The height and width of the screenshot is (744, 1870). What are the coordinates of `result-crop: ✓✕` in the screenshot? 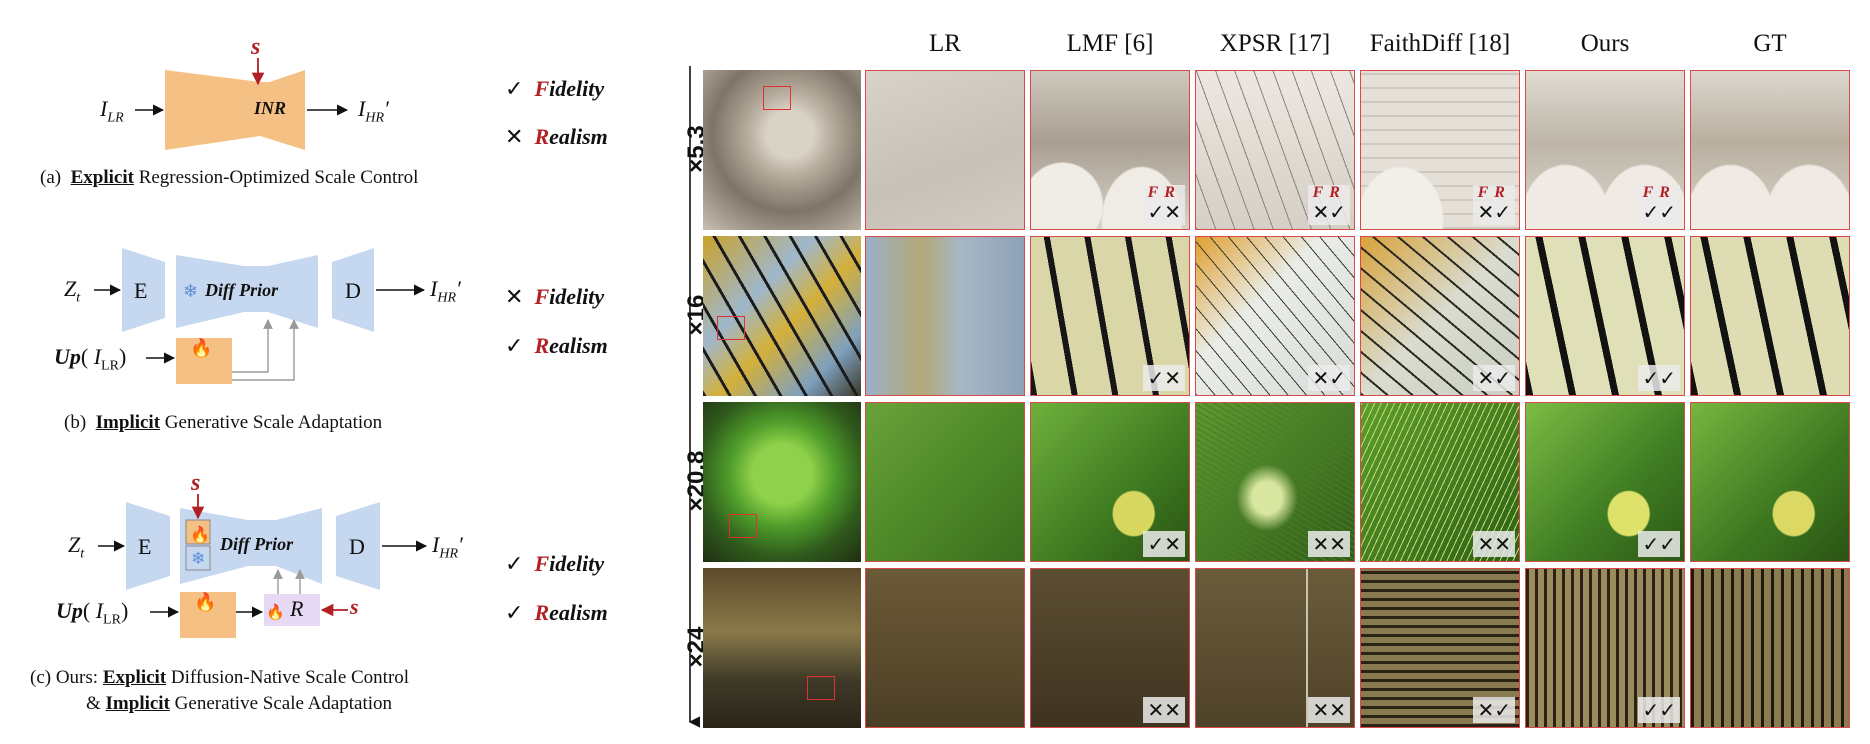 It's located at (1110, 482).